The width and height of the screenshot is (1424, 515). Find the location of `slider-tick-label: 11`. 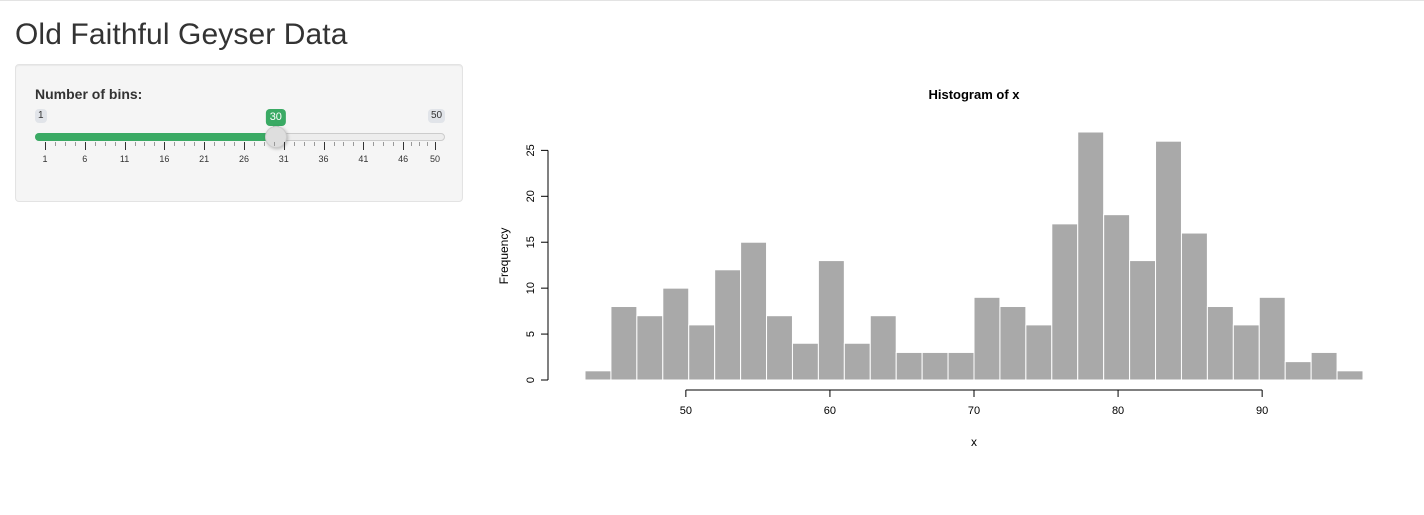

slider-tick-label: 11 is located at coordinates (124, 159).